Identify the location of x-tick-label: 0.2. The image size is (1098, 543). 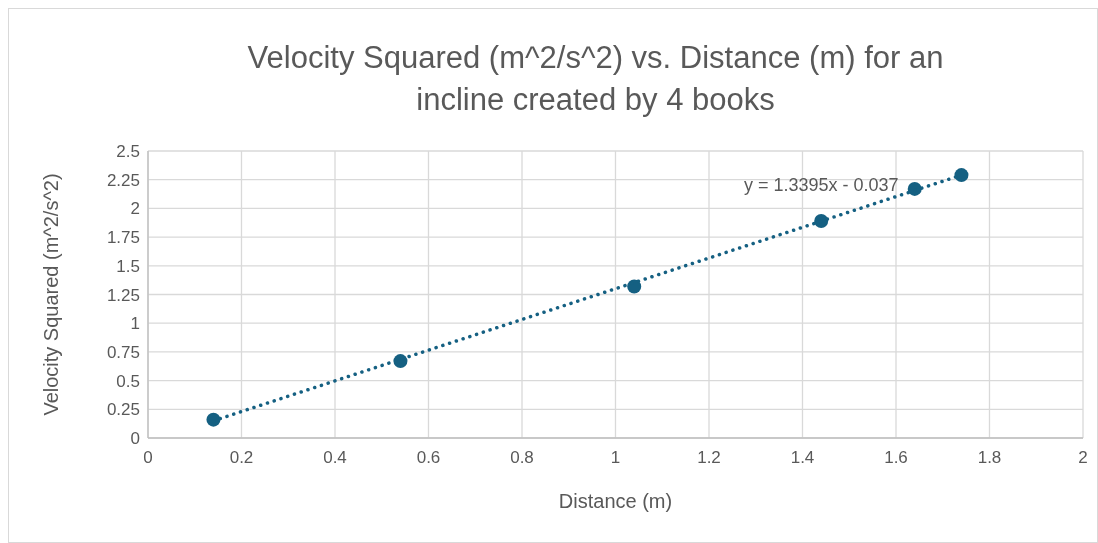
(241, 457).